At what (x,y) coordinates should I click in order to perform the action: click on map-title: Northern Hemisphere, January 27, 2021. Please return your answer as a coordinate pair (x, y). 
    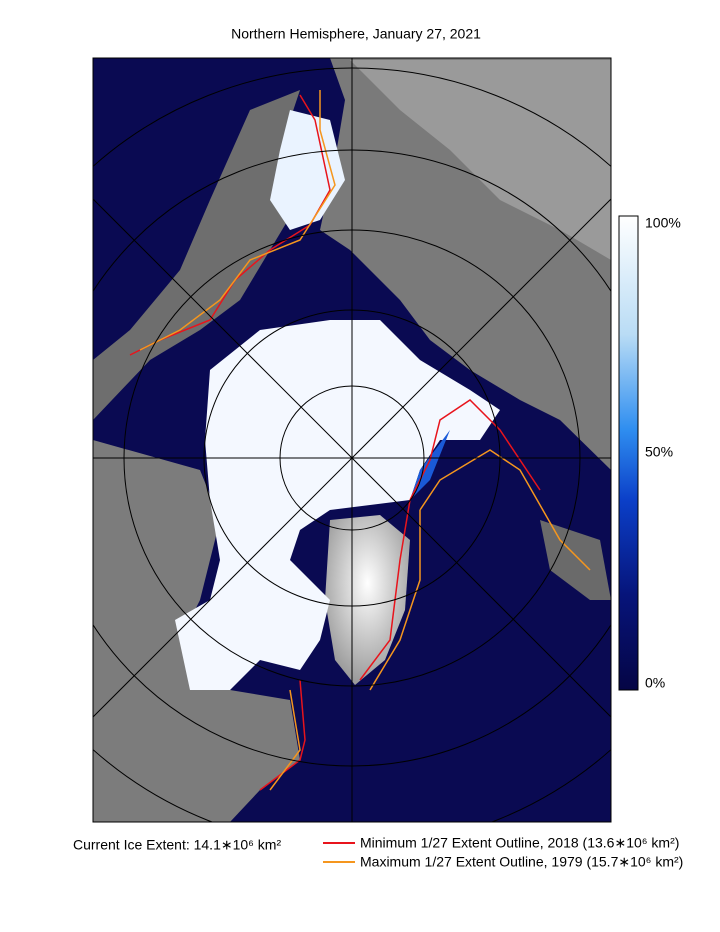
    Looking at the image, I should click on (356, 34).